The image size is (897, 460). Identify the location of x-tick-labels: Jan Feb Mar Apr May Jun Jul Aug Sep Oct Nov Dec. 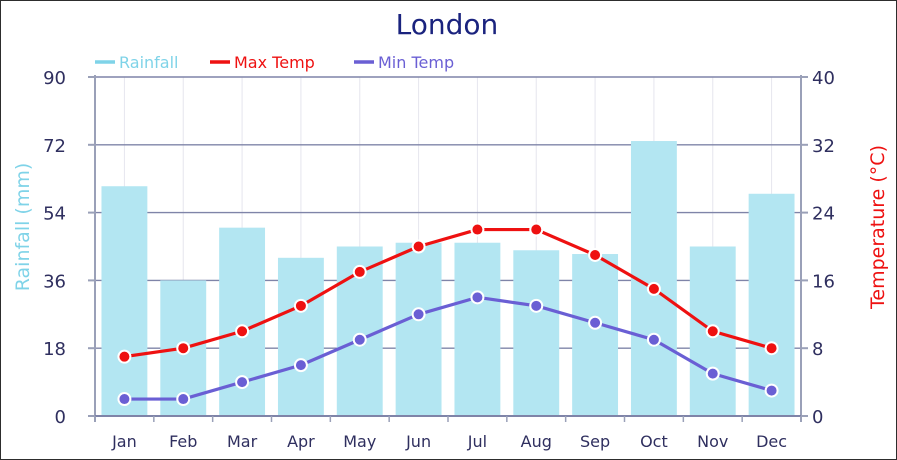
(449, 441).